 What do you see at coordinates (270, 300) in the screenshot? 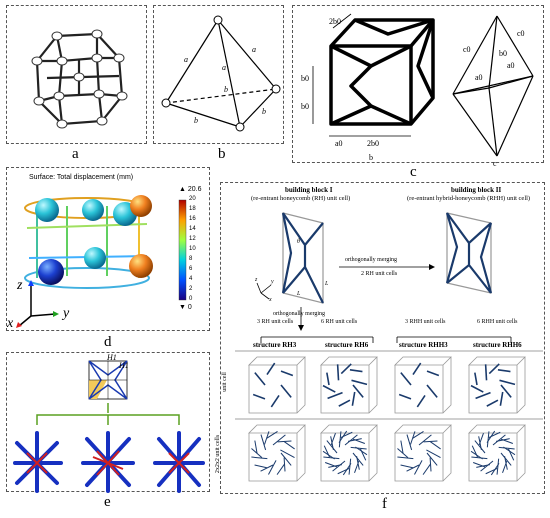
I see `axis-x: x` at bounding box center [270, 300].